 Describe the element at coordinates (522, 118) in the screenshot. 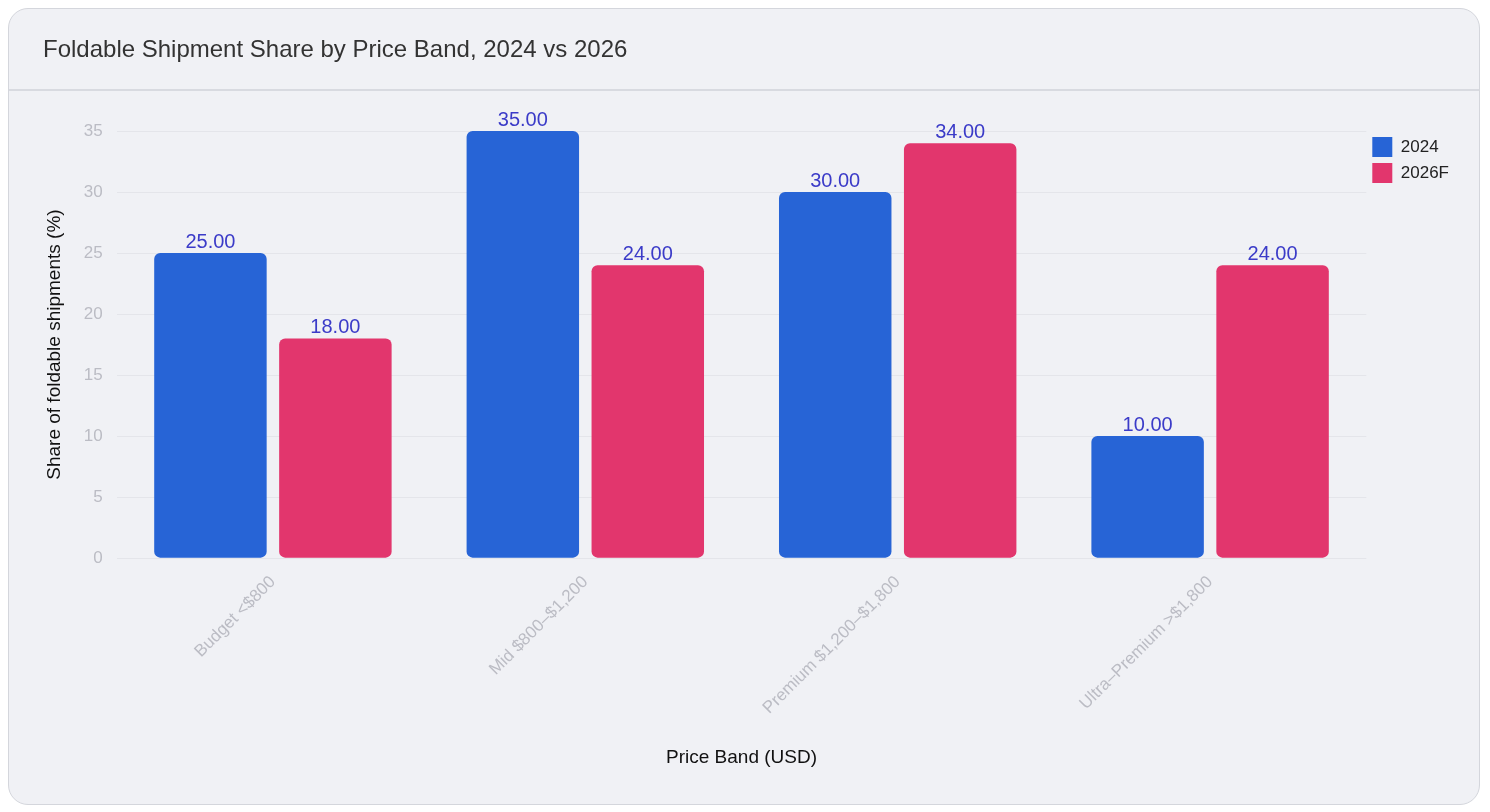

I see `data-label: 35.00` at that location.